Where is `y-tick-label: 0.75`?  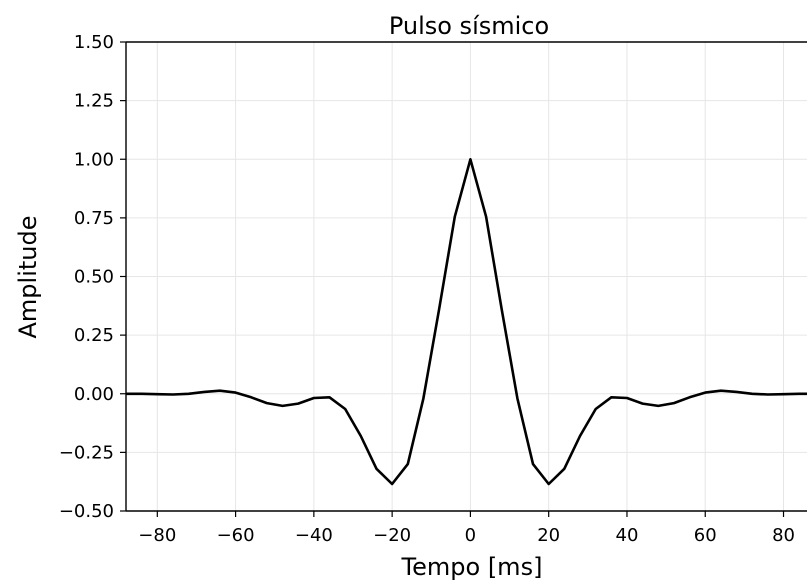 y-tick-label: 0.75 is located at coordinates (94, 218).